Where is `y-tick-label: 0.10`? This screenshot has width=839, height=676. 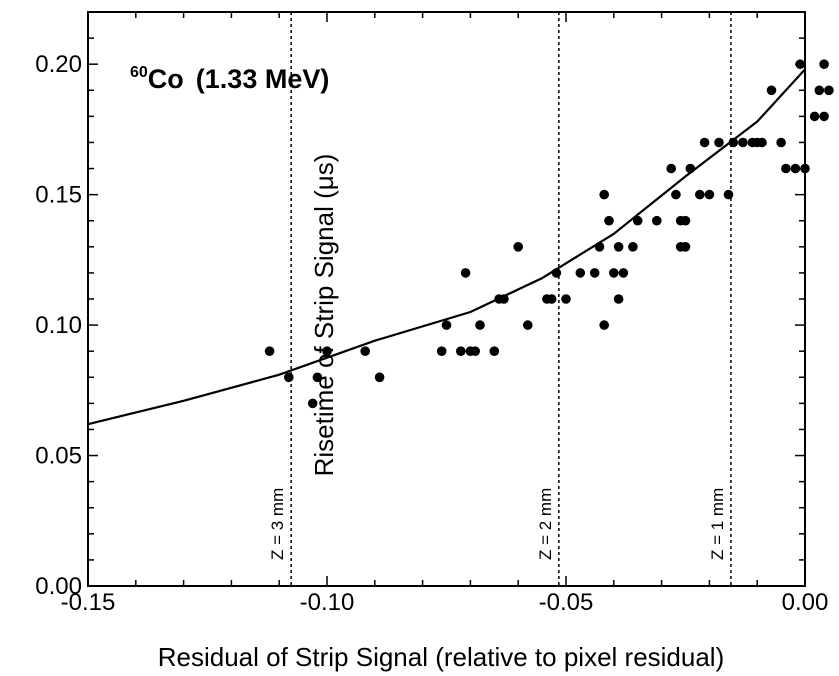
y-tick-label: 0.10 is located at coordinates (58, 325).